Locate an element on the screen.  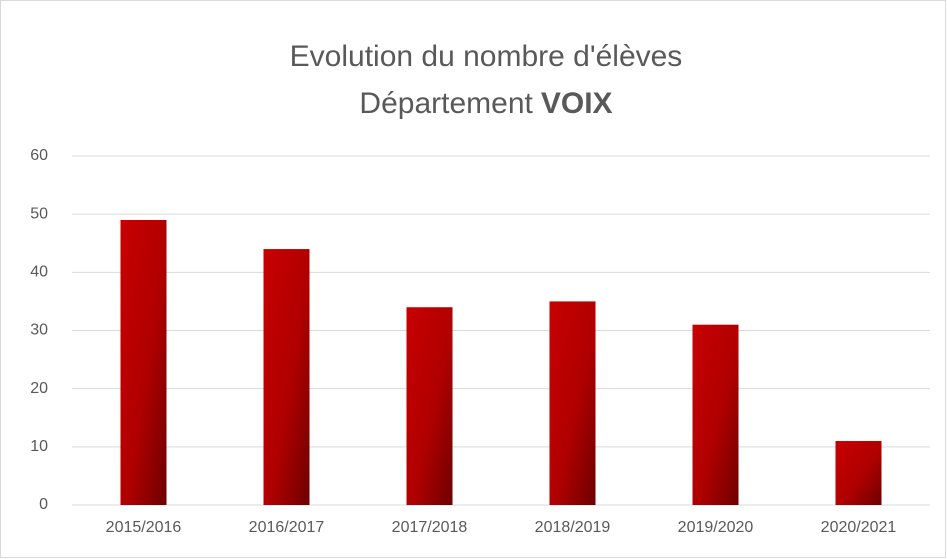
y-tick-label: 50 is located at coordinates (39, 213).